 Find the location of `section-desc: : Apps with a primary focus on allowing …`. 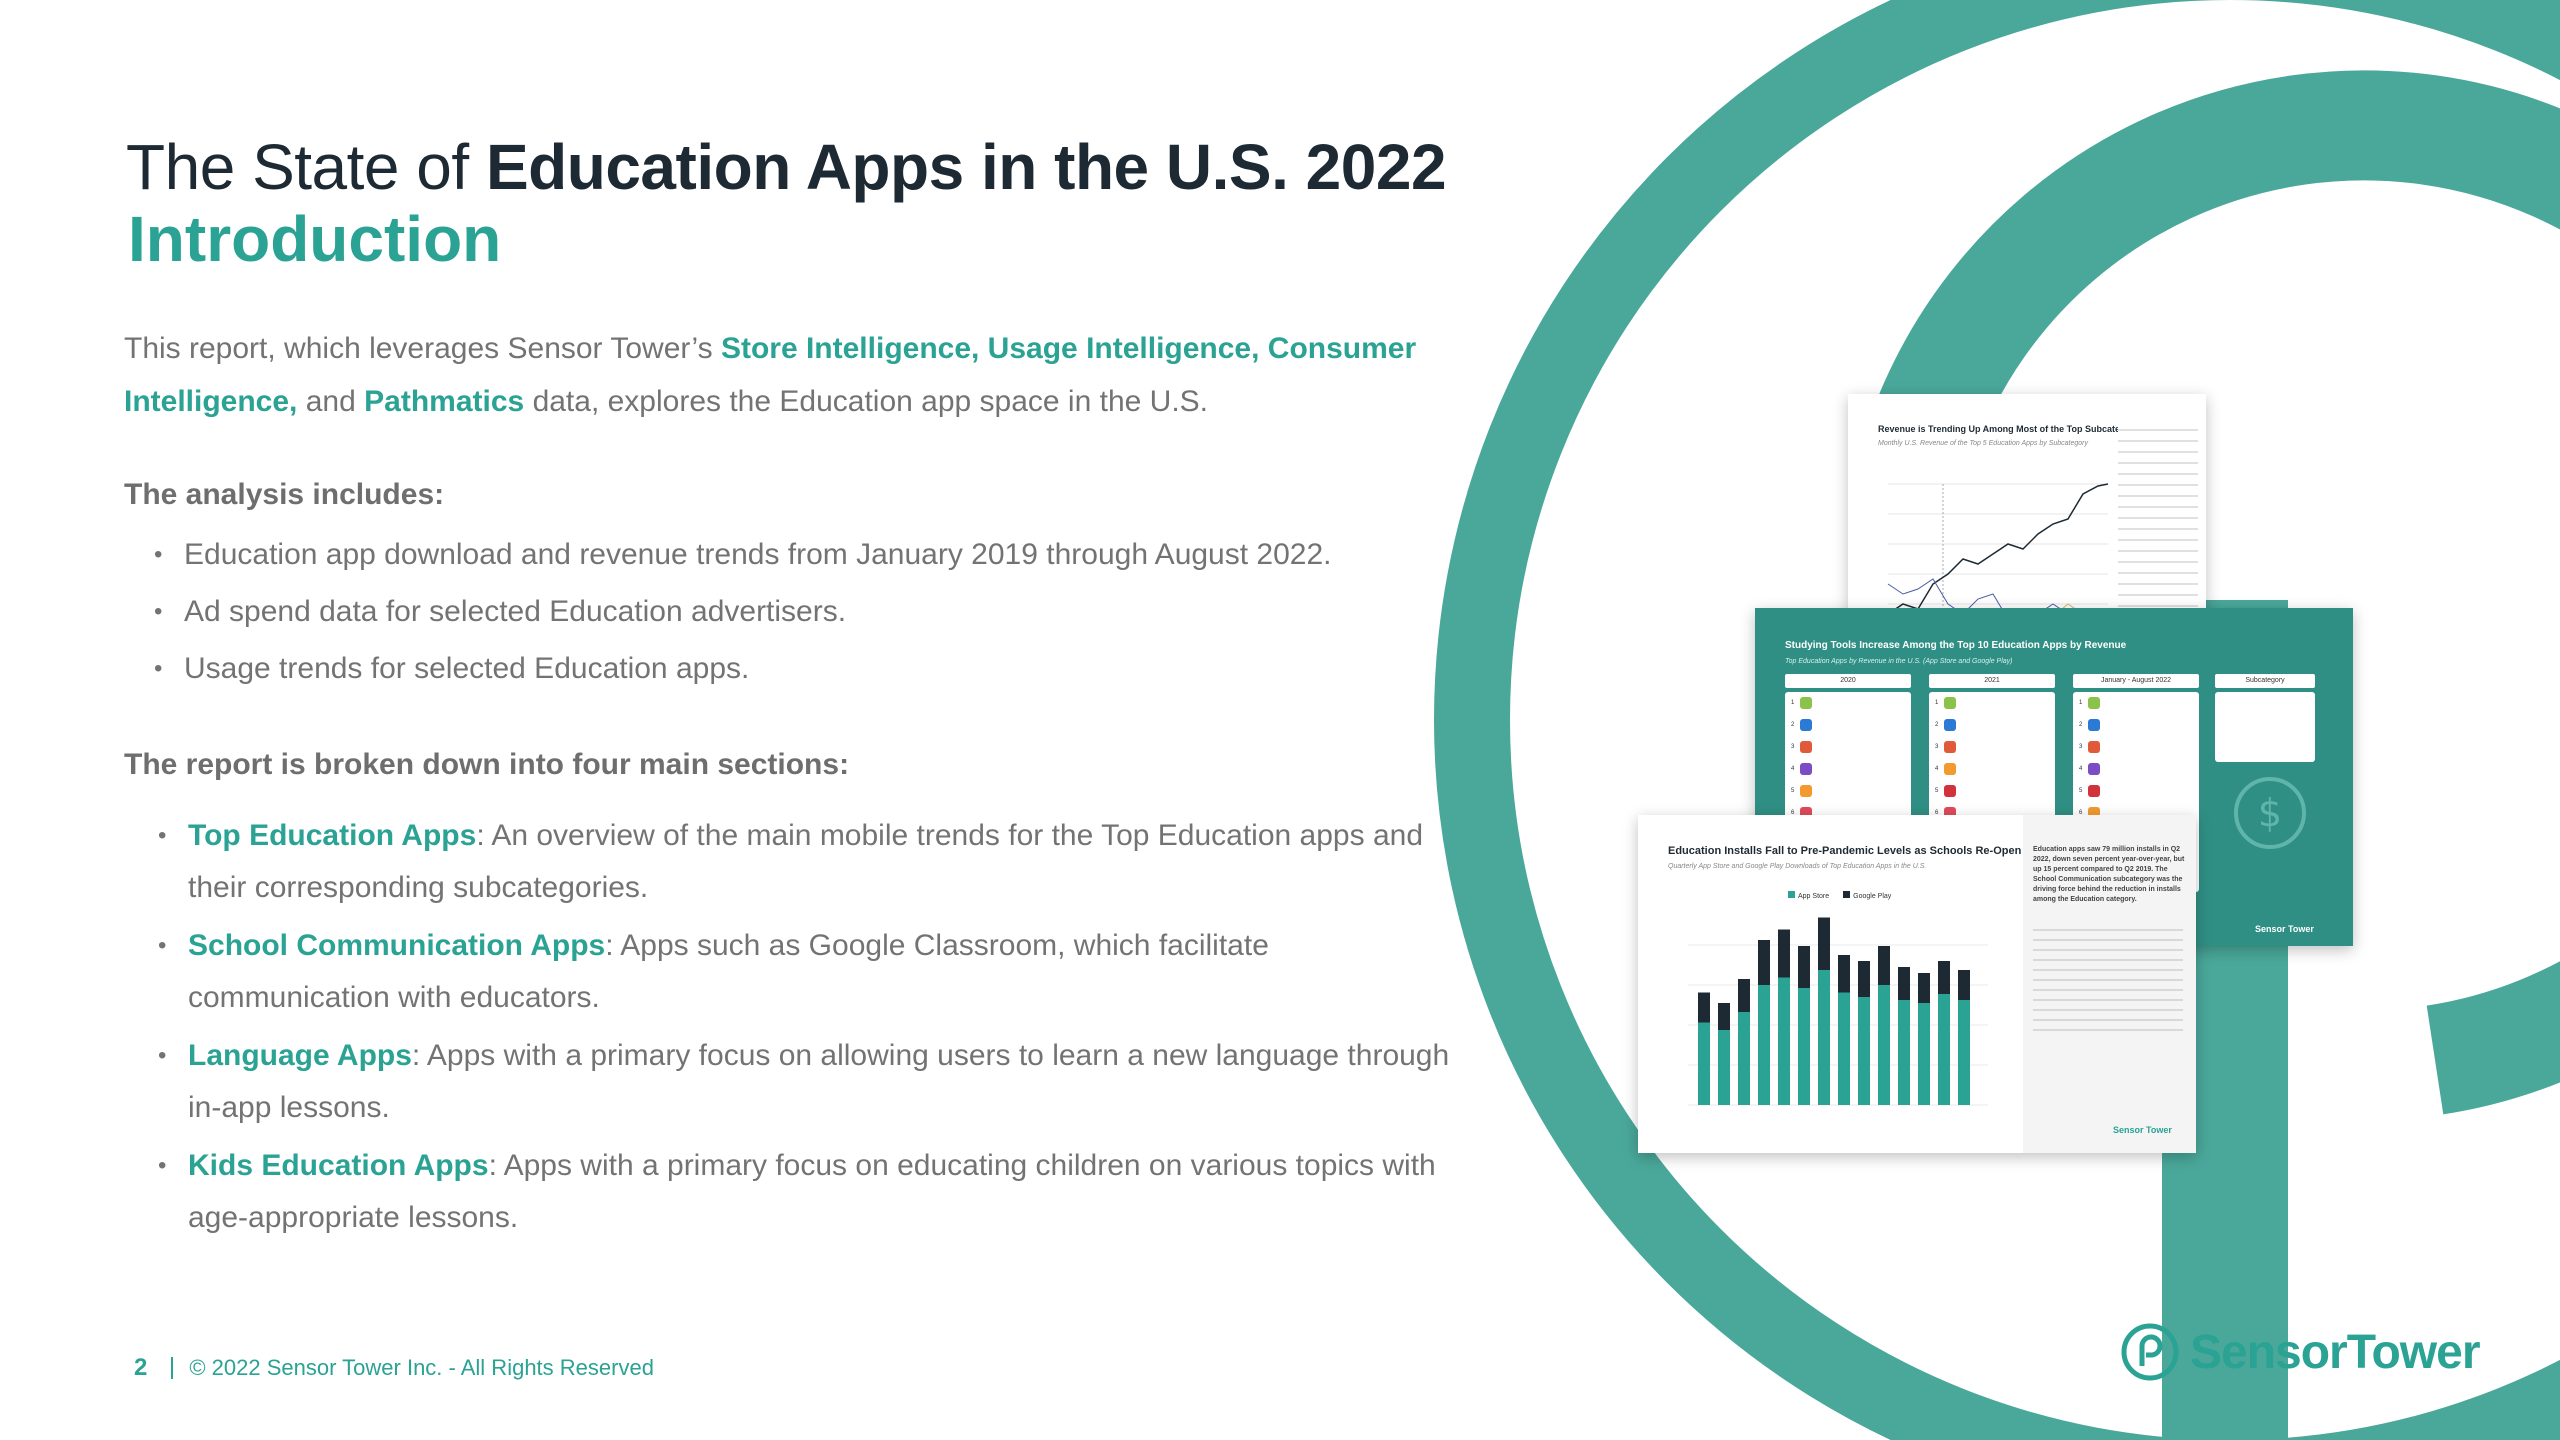

section-desc: : Apps with a primary focus on allowing … is located at coordinates (819, 1081).